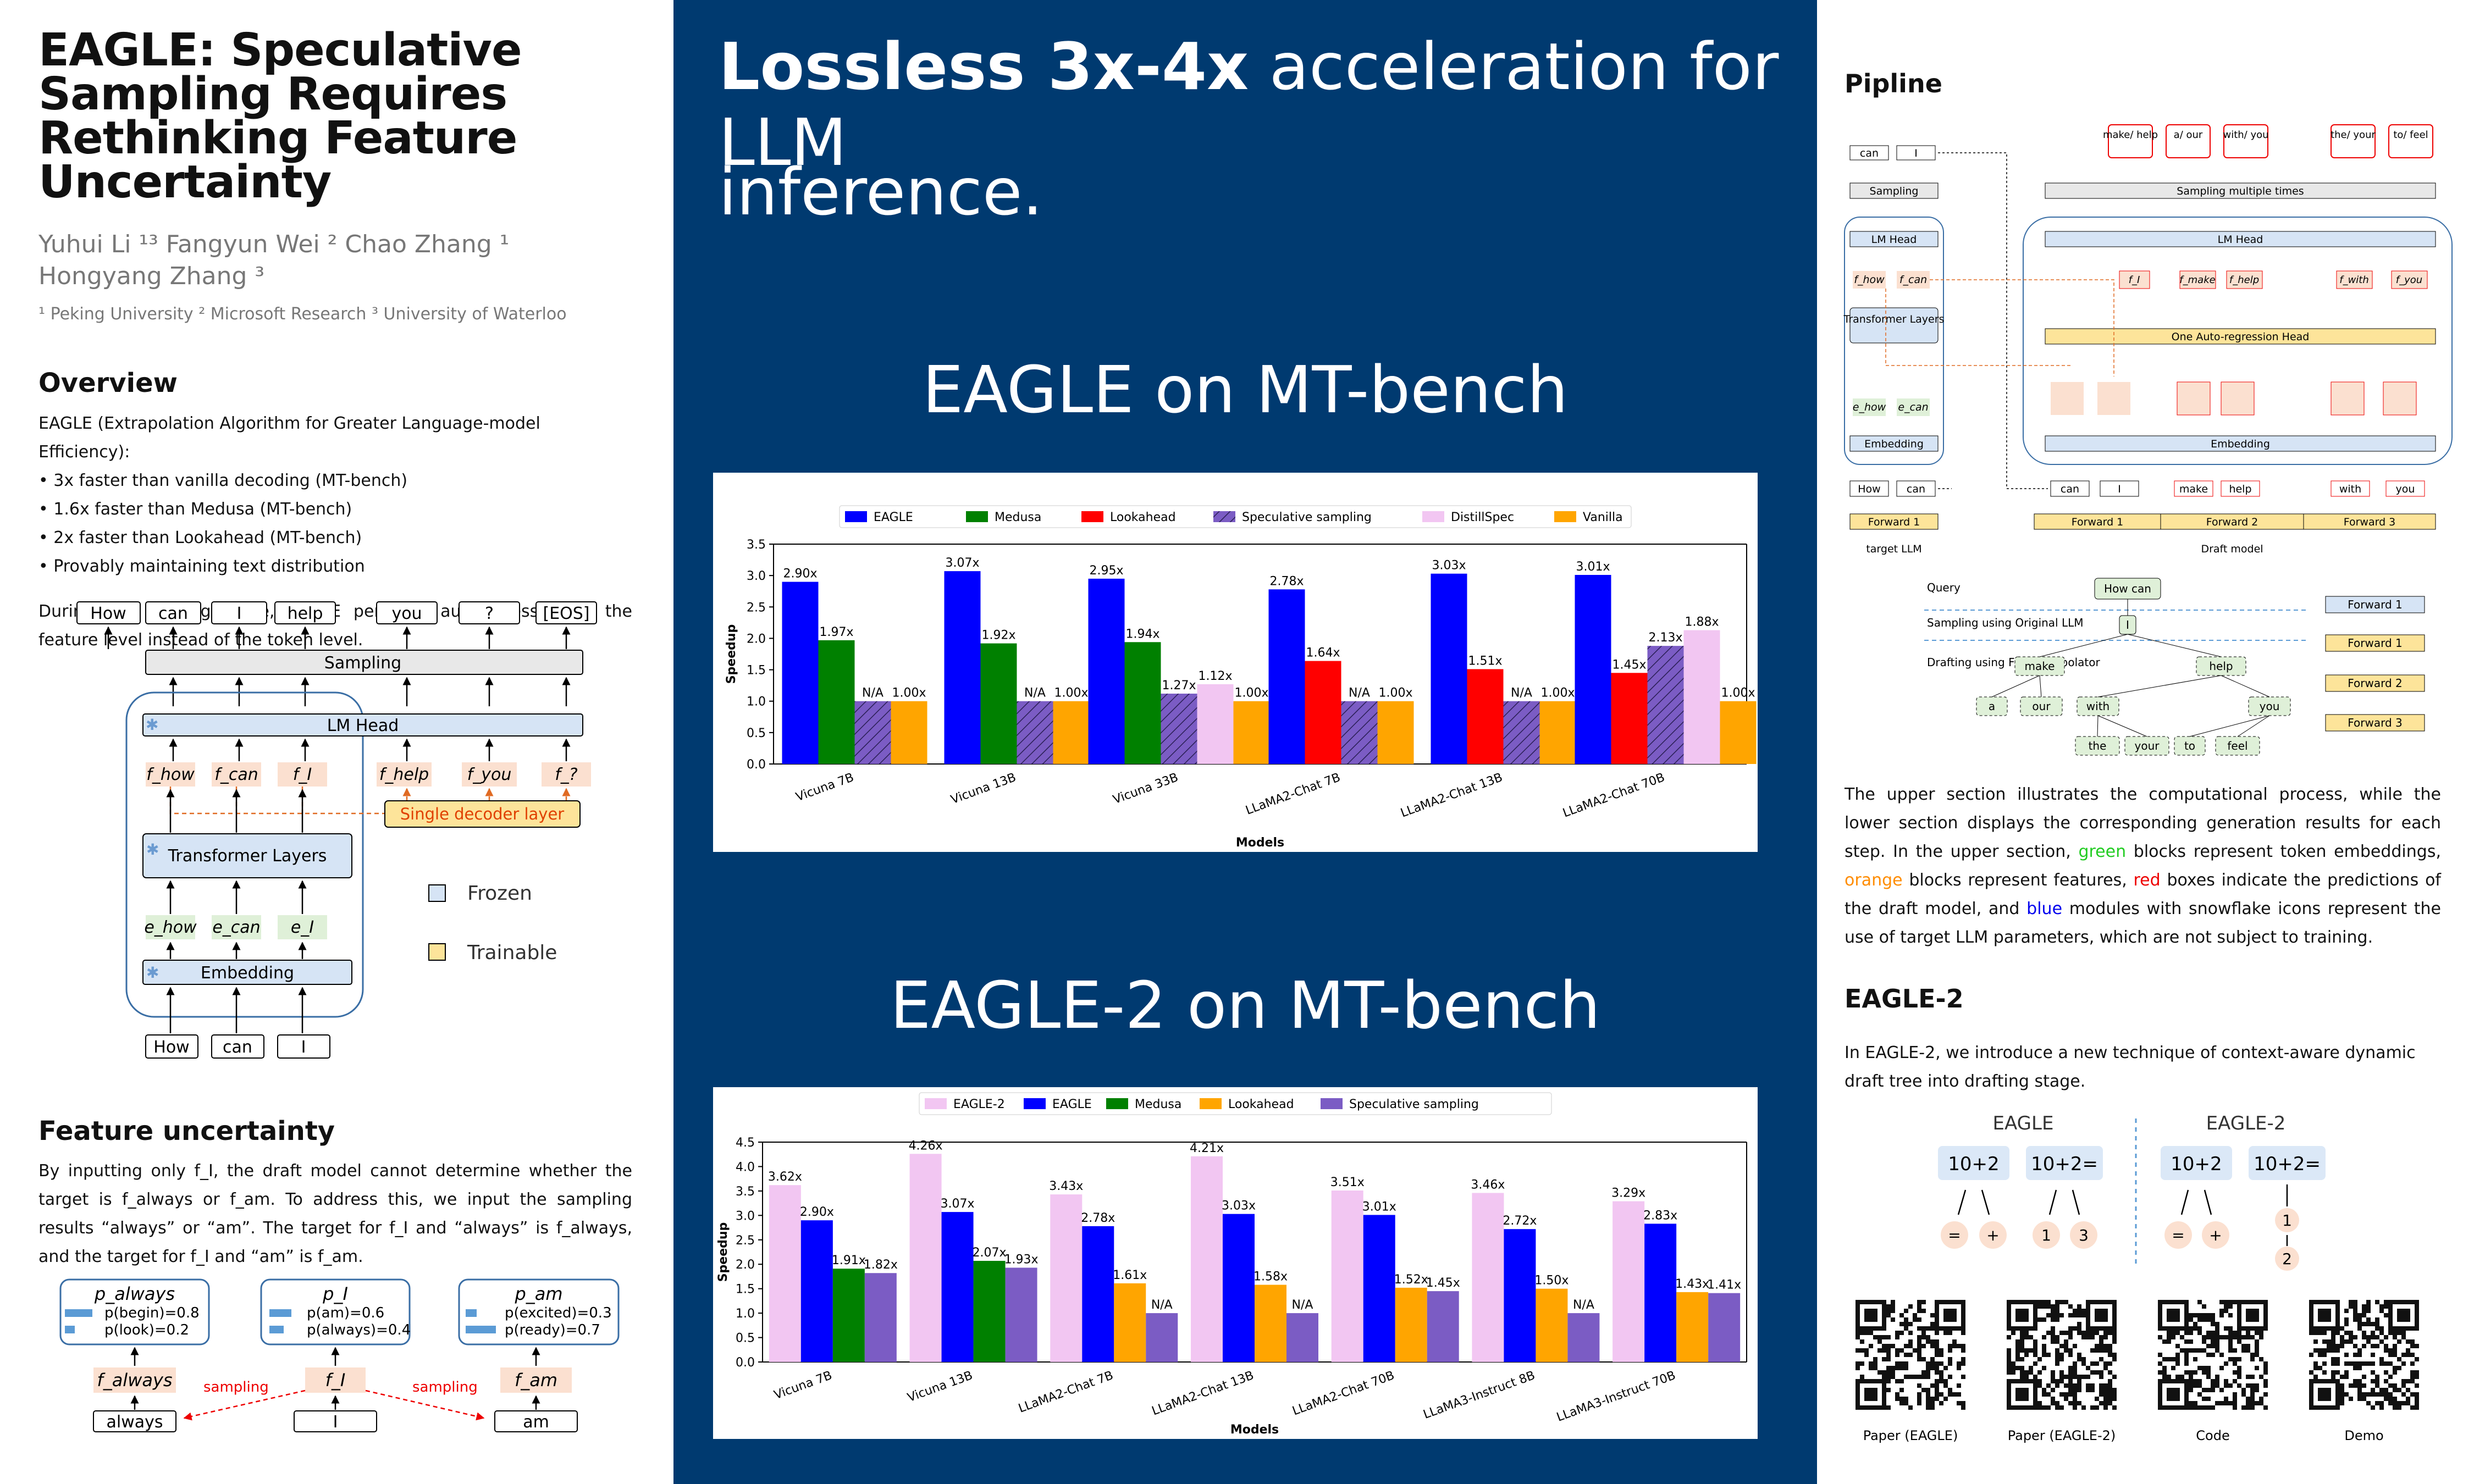  I want to click on legend-label: Vanilla, so click(1603, 517).